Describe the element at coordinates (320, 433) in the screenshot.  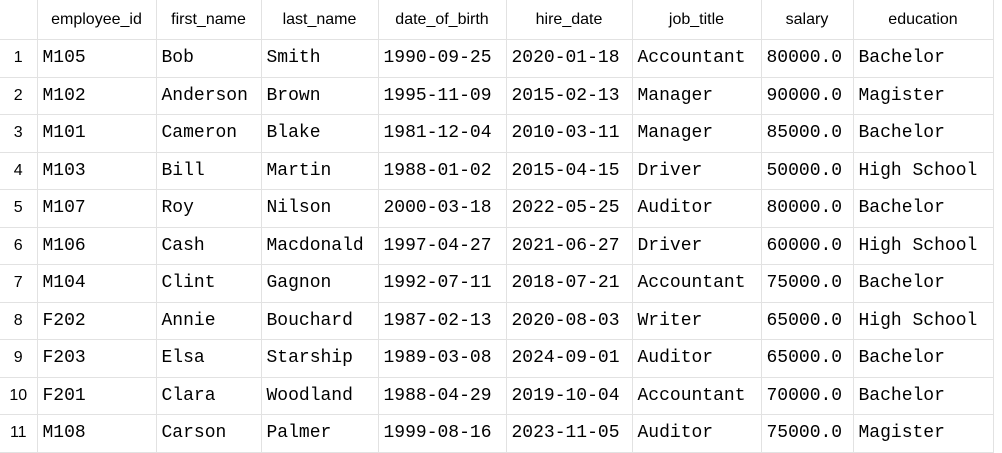
I see `cell-last-name: Palmer` at that location.